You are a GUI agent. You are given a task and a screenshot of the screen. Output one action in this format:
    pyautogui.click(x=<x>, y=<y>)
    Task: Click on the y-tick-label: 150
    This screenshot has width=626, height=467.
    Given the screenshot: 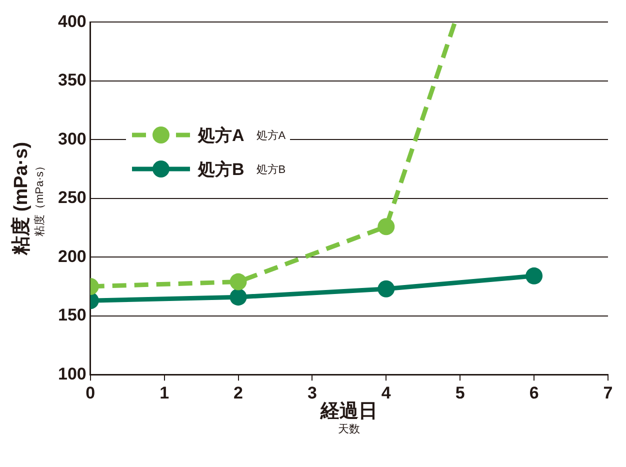 What is the action you would take?
    pyautogui.click(x=72, y=315)
    